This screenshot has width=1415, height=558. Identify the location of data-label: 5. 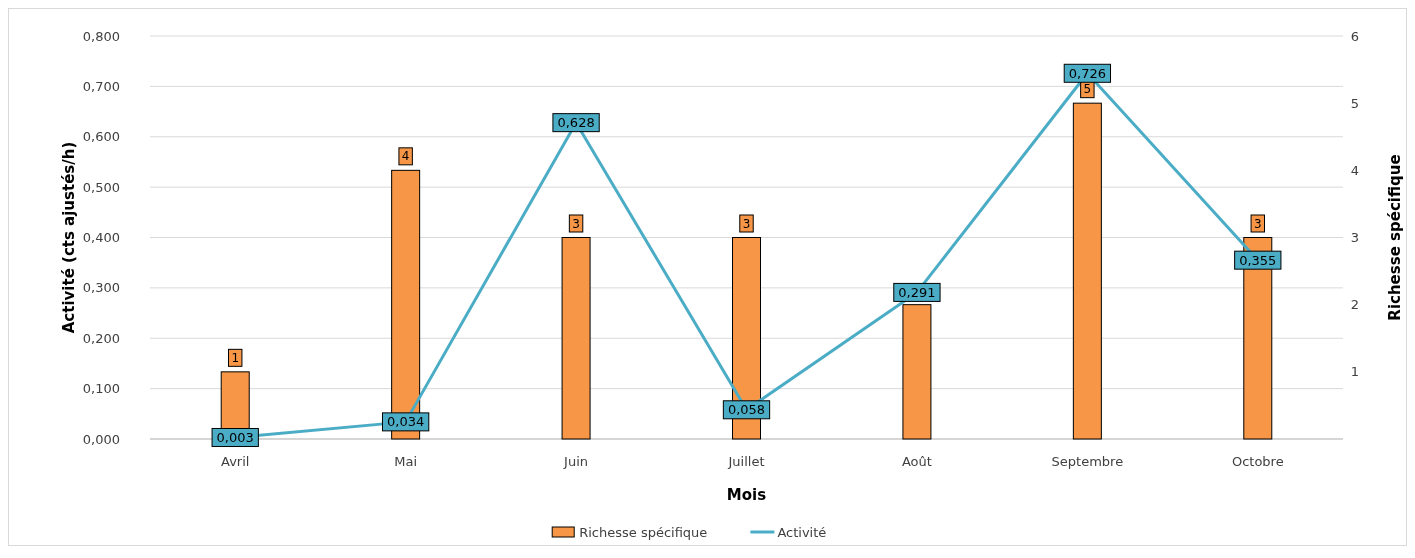
(1087, 89).